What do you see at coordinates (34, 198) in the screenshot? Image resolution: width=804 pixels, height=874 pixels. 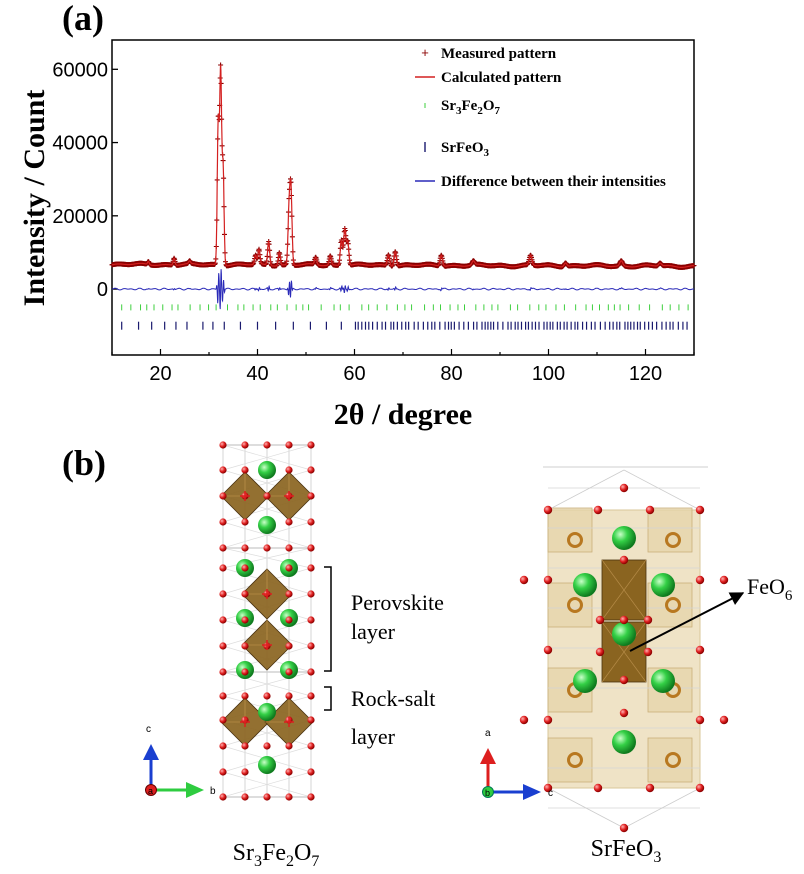 I see `y-axis-label: Intensity / Count` at bounding box center [34, 198].